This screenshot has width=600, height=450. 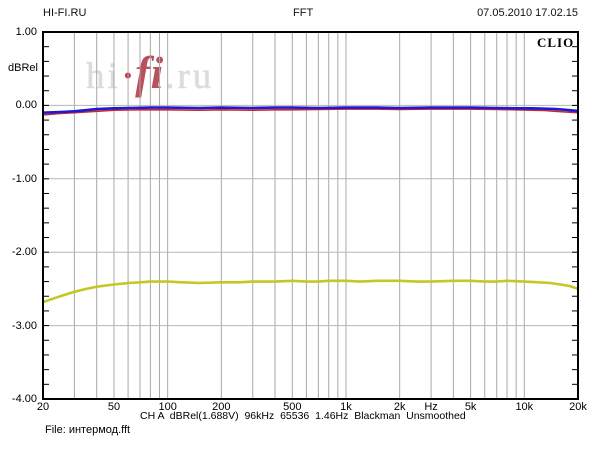 What do you see at coordinates (24, 252) in the screenshot?
I see `y-tick-label: -2.00` at bounding box center [24, 252].